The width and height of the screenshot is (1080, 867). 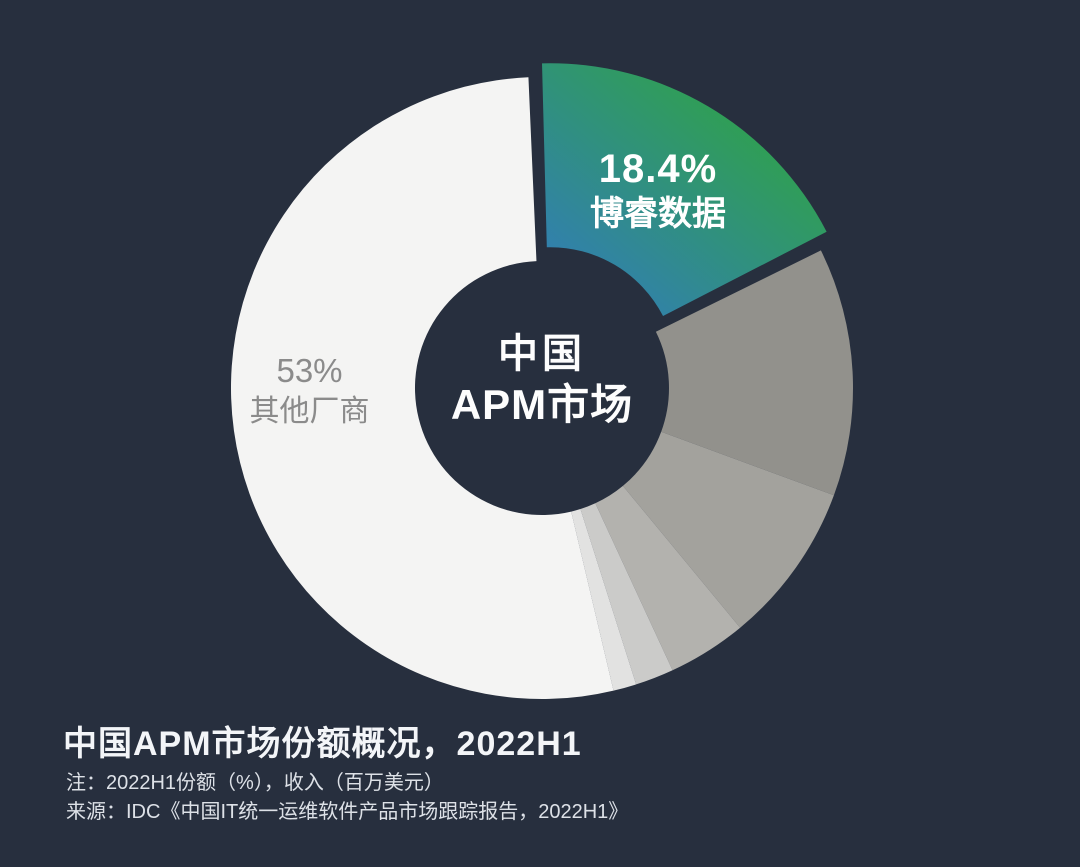 I want to click on chart-note: 注：2022H1份额（%），收入（百万美元）, so click(x=255, y=783).